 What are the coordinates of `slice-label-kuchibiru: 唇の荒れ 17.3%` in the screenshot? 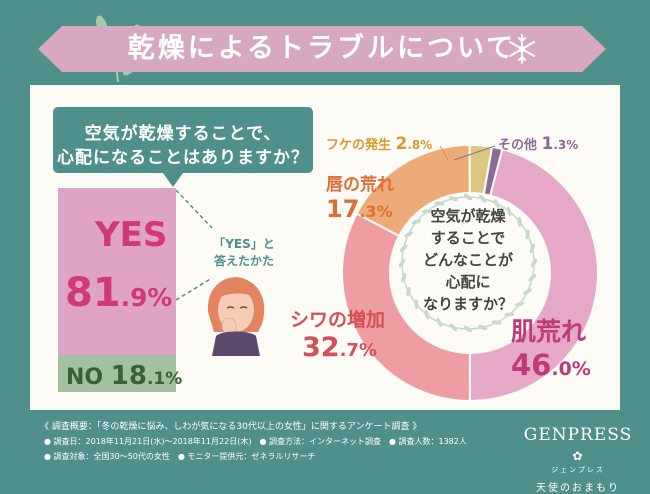 It's located at (360, 196).